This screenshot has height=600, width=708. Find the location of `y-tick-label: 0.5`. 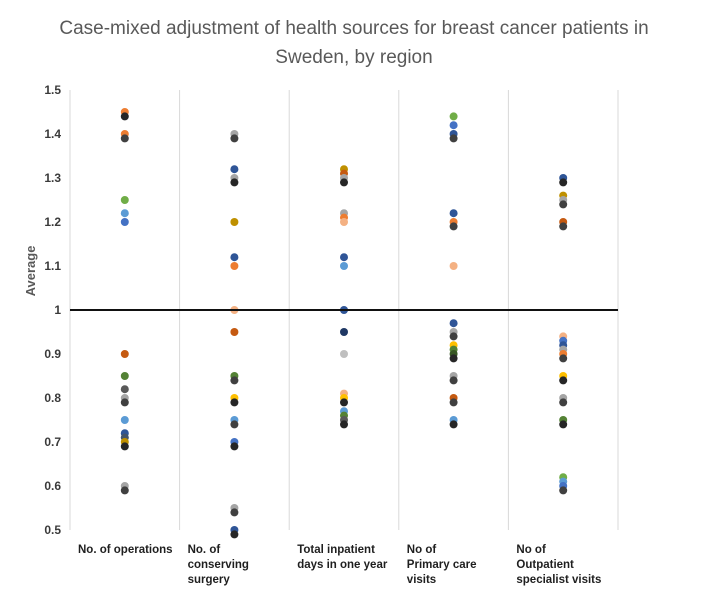

y-tick-label: 0.5 is located at coordinates (52, 530).